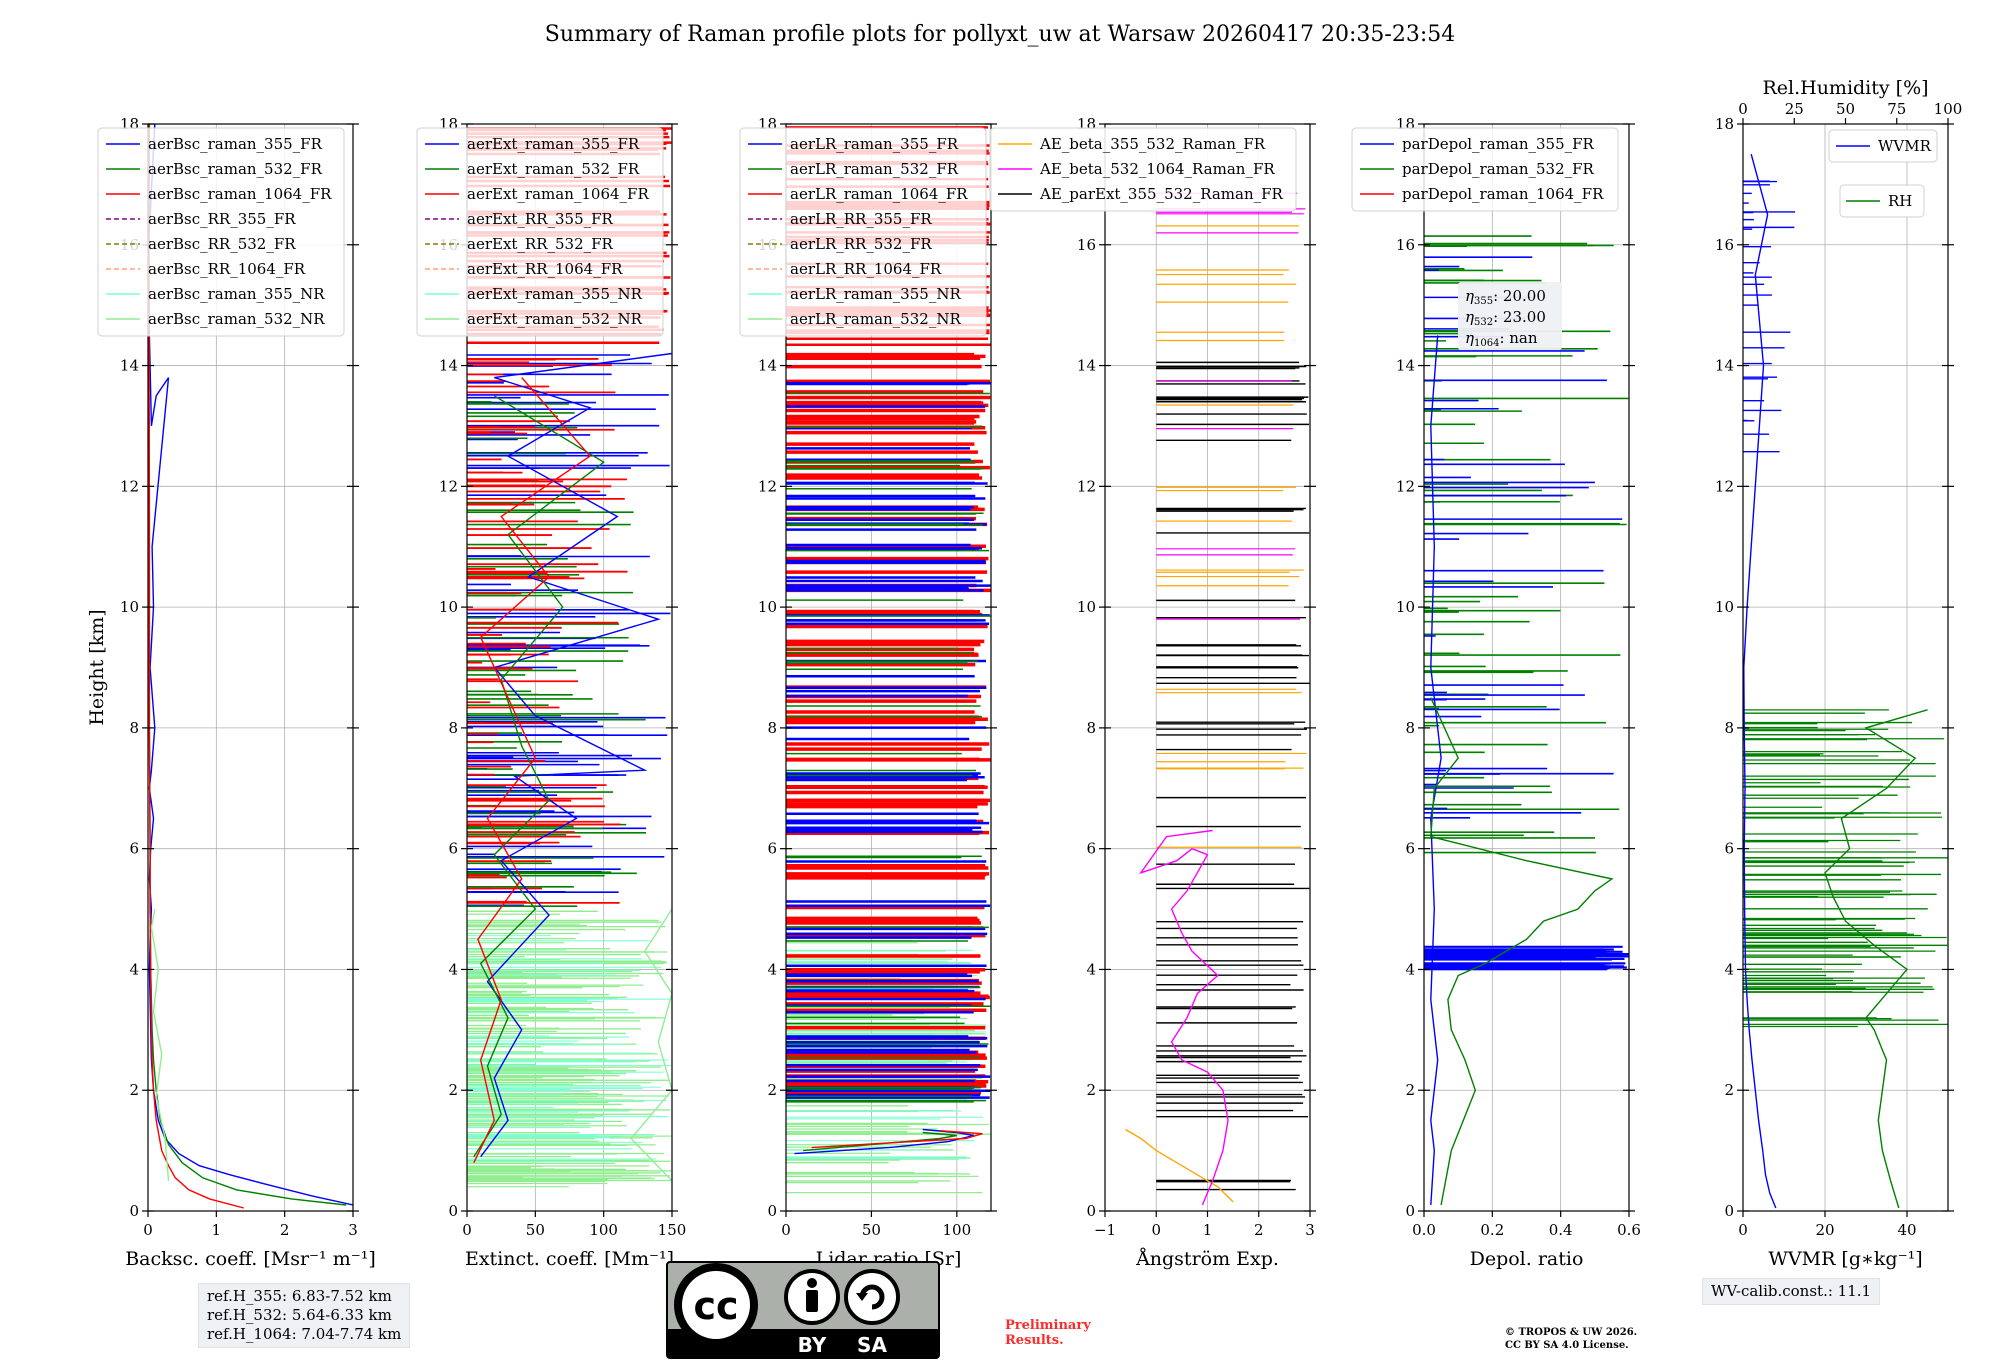 The width and height of the screenshot is (2000, 1360). What do you see at coordinates (1184, 1017) in the screenshot?
I see `series-line-AE_beta_532_1064_Raman_FR` at bounding box center [1184, 1017].